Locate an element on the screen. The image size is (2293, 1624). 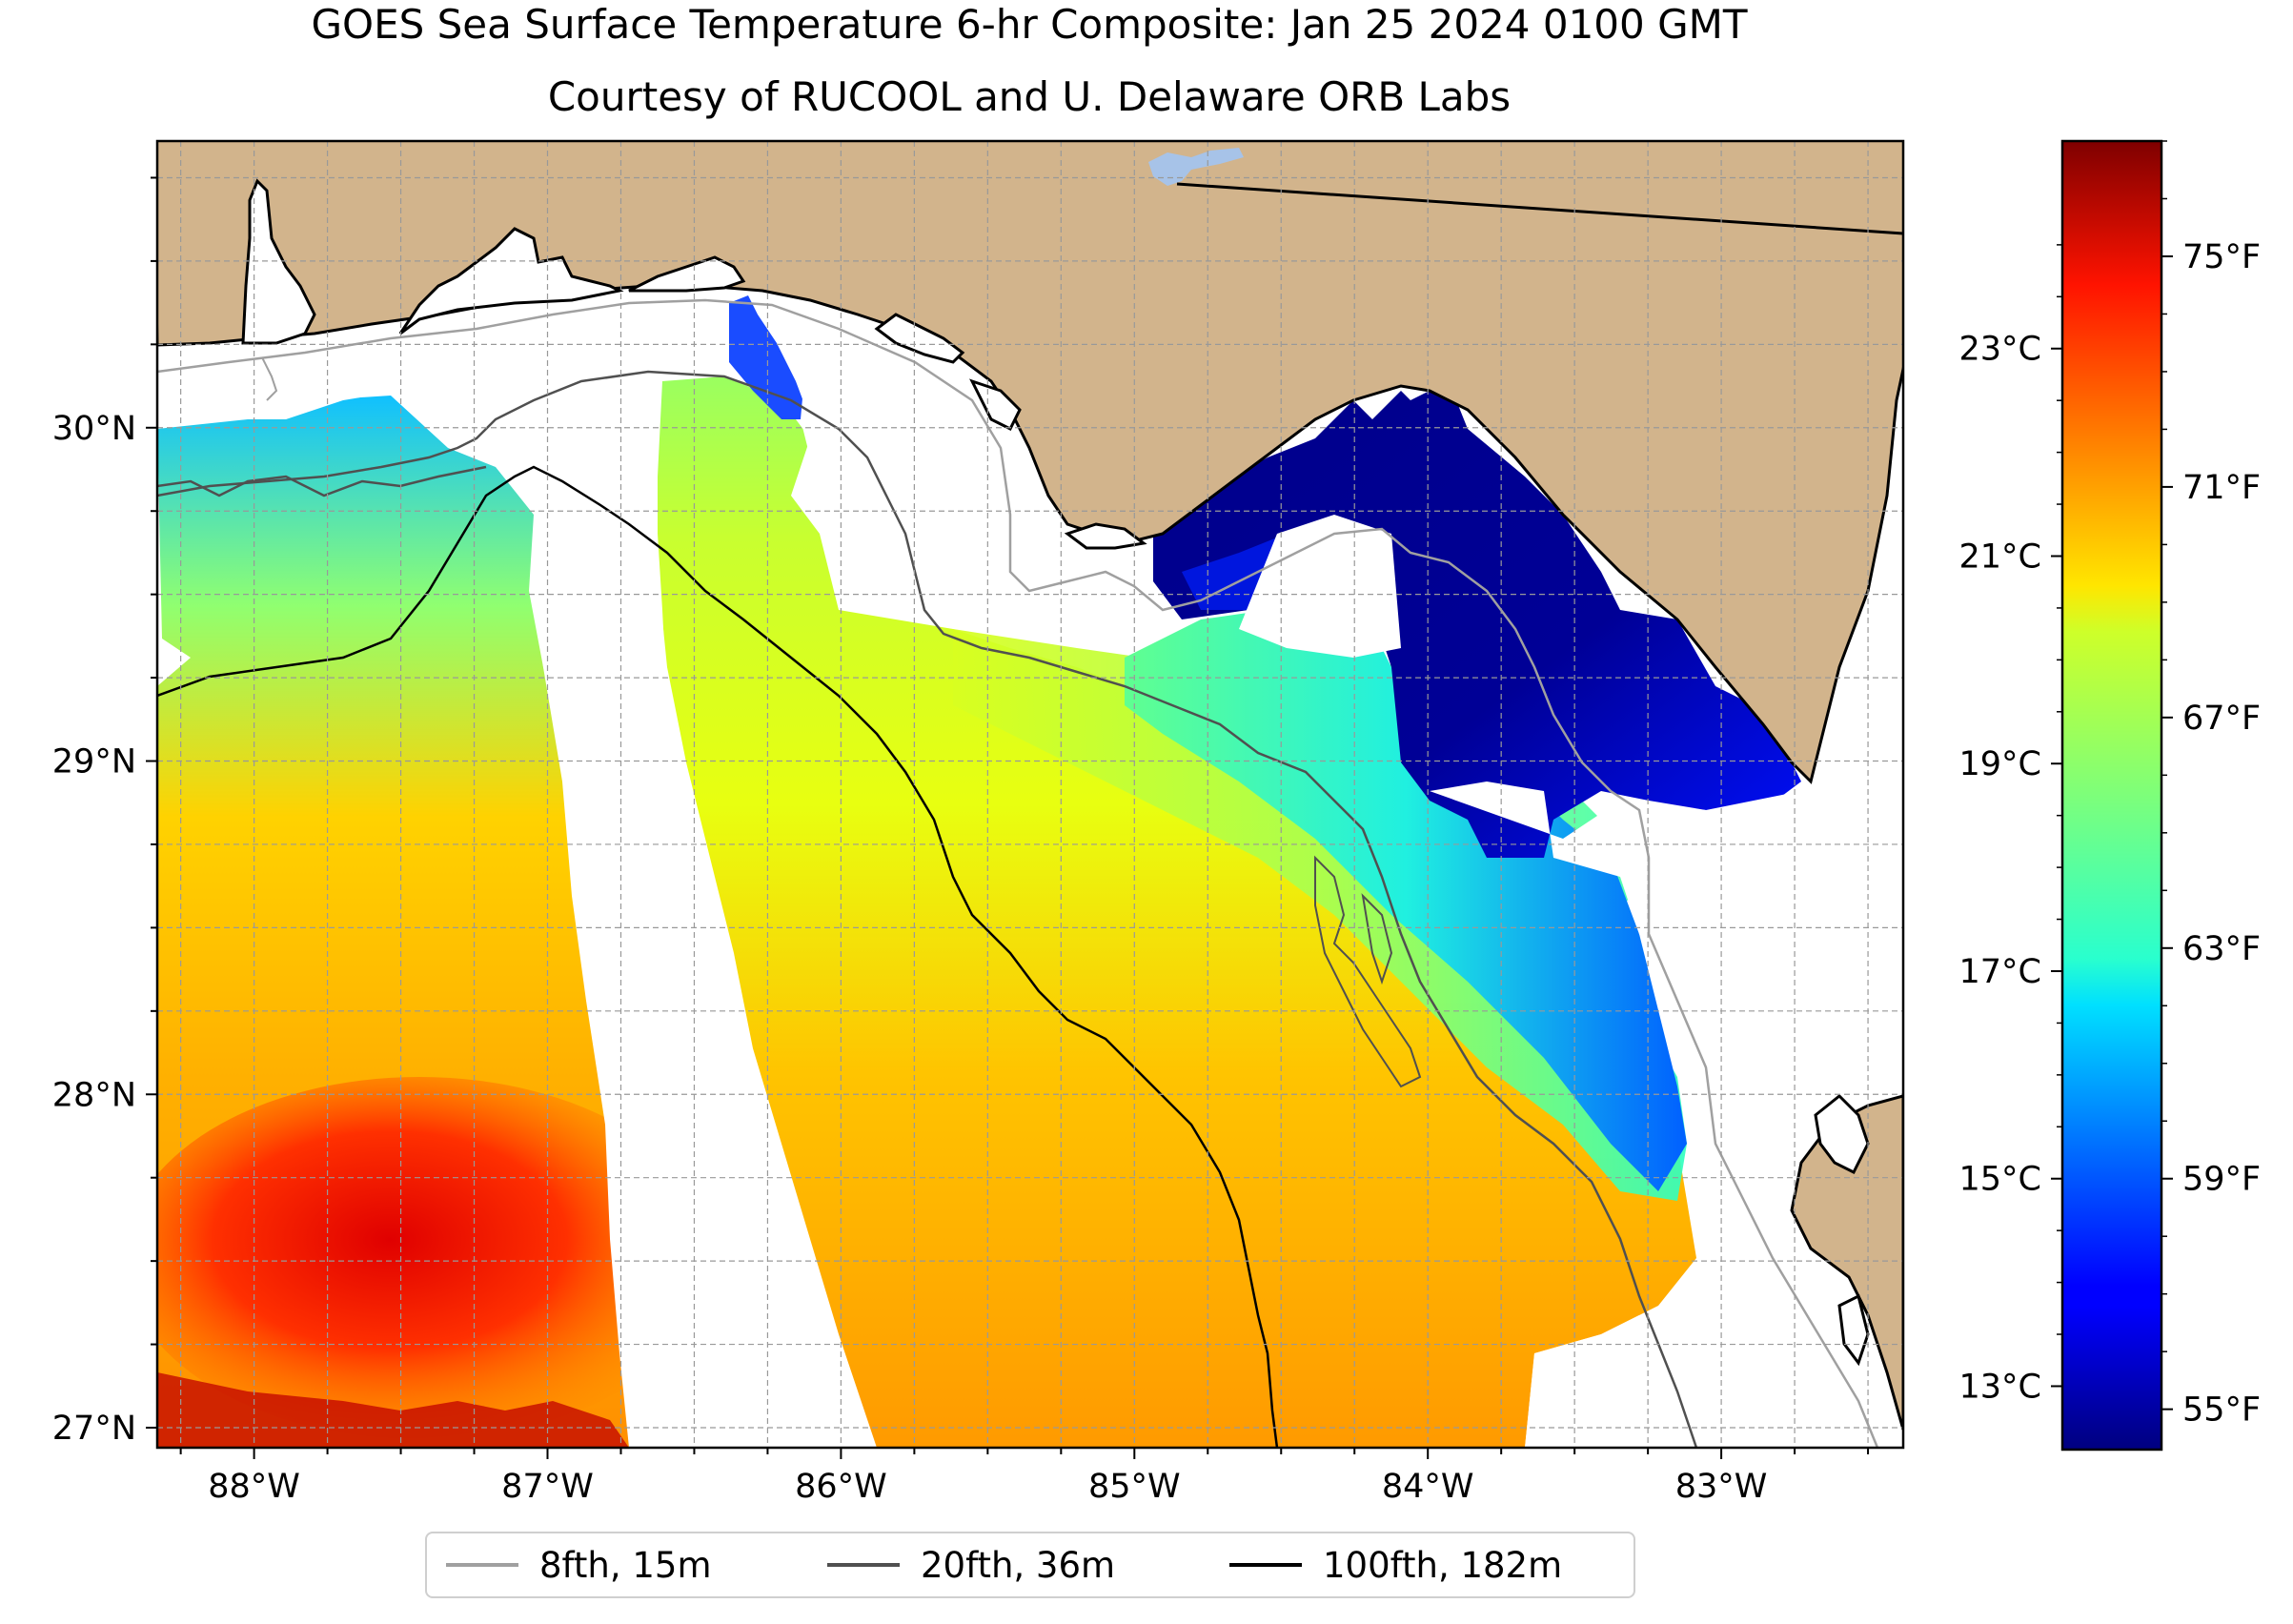
colorbar-f-label: 59°F is located at coordinates (2222, 1180).